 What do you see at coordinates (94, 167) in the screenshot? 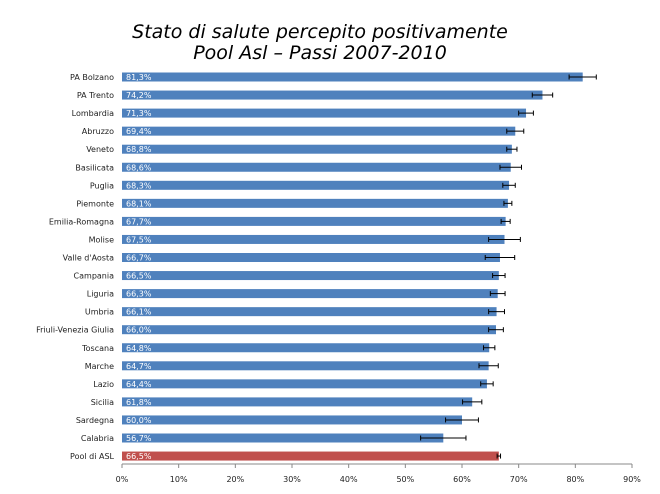
I see `category-label: Basilicata` at bounding box center [94, 167].